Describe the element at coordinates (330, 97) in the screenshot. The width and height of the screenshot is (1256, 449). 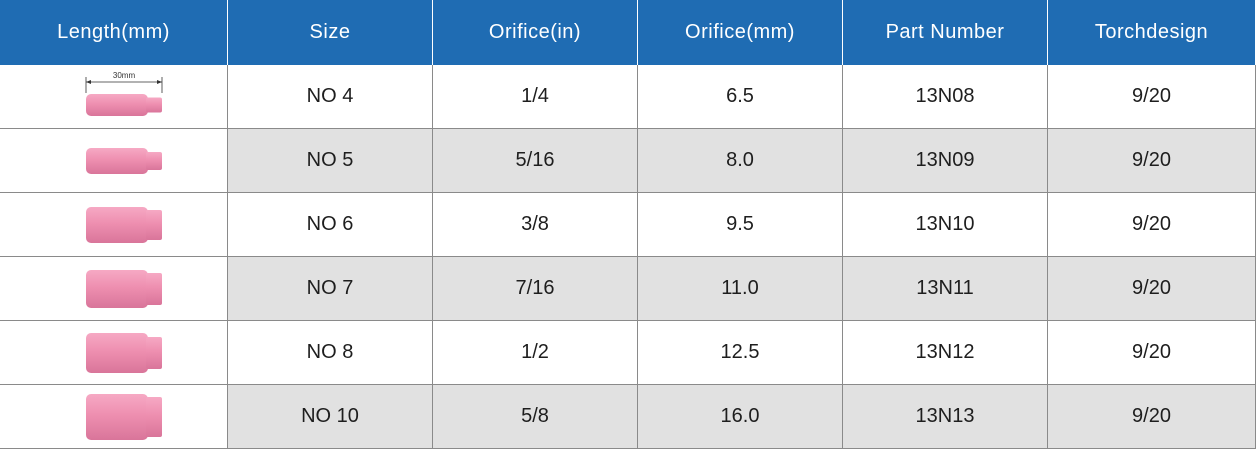
I see `table-cell: NO 4` at that location.